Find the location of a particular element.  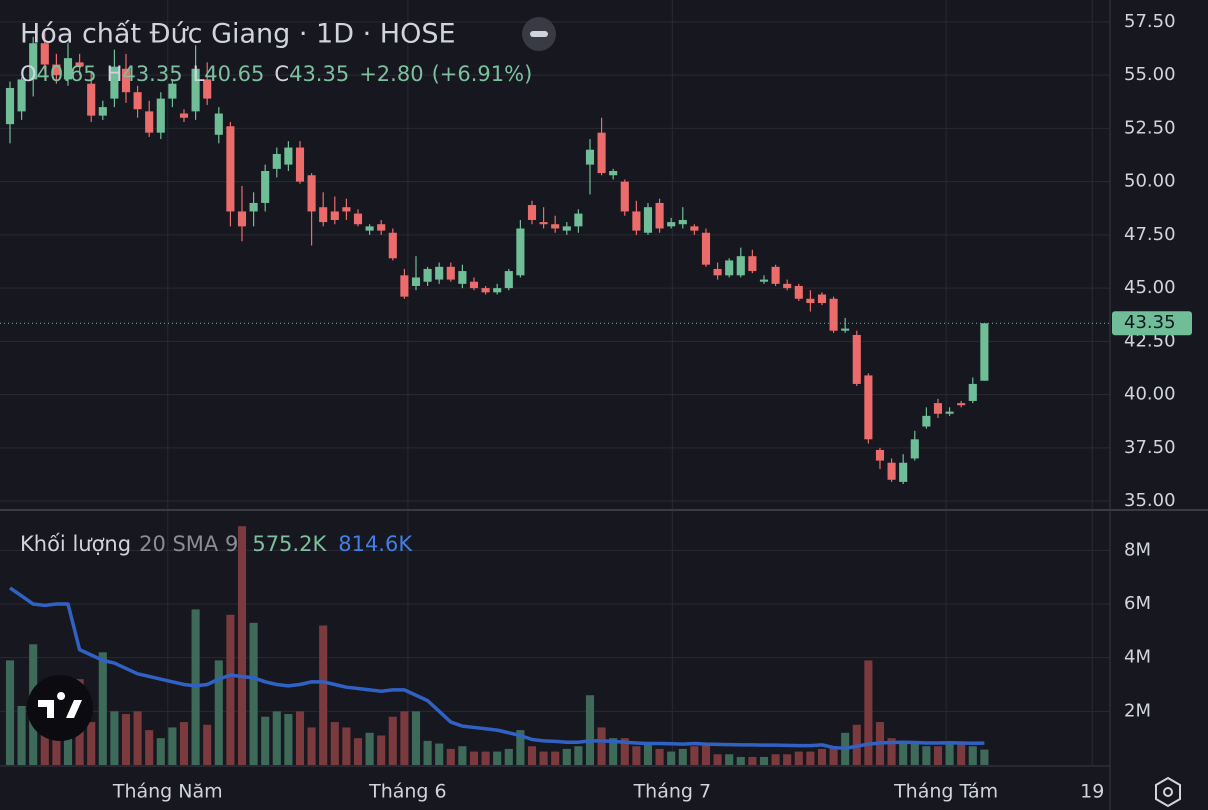

x-tick-label: 19 is located at coordinates (1092, 792).